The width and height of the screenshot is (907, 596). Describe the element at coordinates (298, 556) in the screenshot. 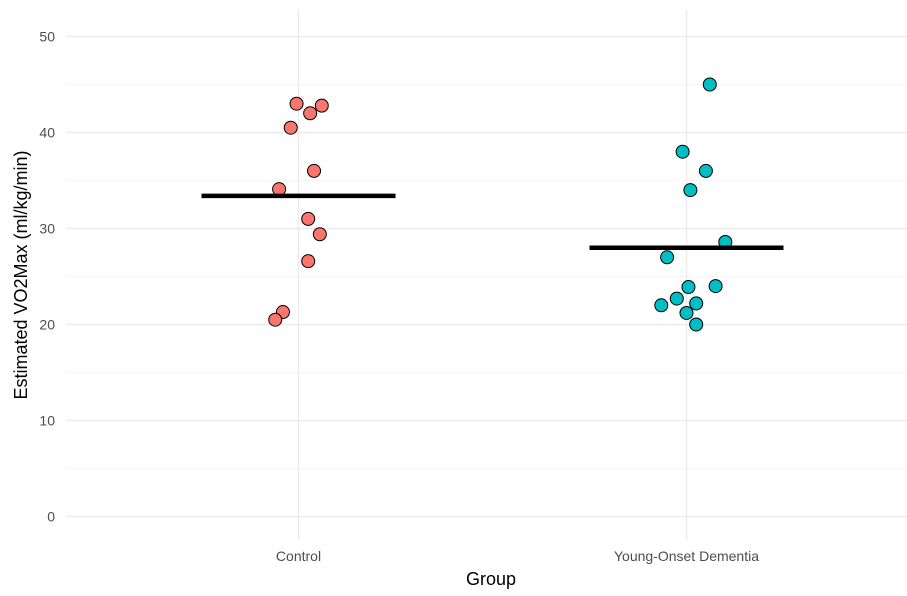

I see `x-tick-label: Control` at that location.